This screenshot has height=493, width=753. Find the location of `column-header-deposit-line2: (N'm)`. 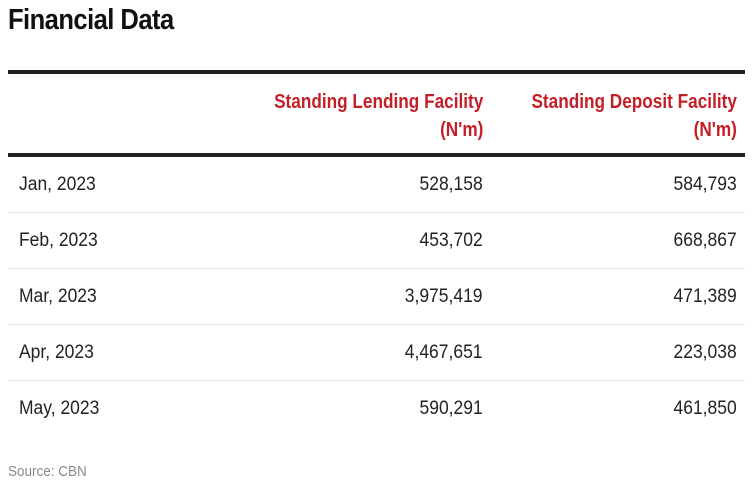

column-header-deposit-line2: (N'm) is located at coordinates (715, 130).